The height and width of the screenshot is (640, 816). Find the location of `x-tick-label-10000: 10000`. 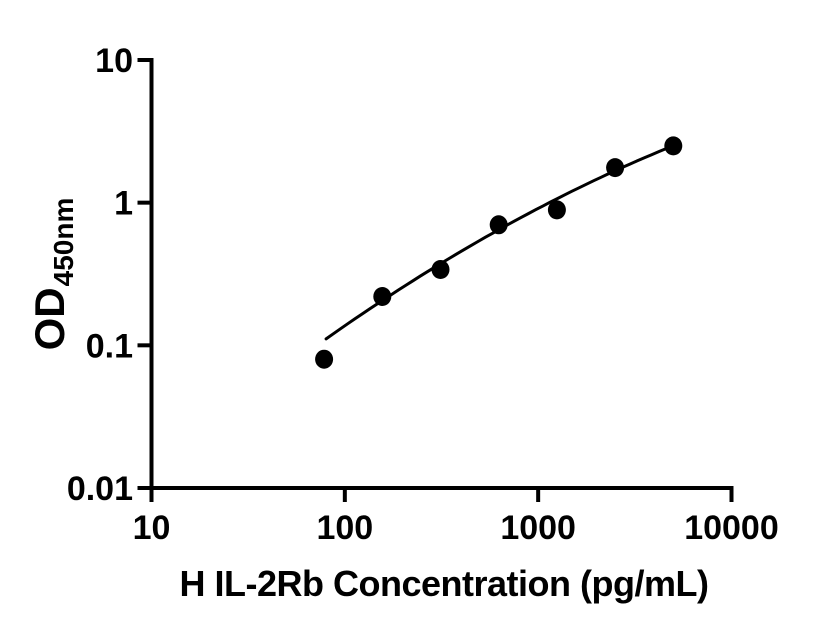

x-tick-label-10000: 10000 is located at coordinates (731, 528).